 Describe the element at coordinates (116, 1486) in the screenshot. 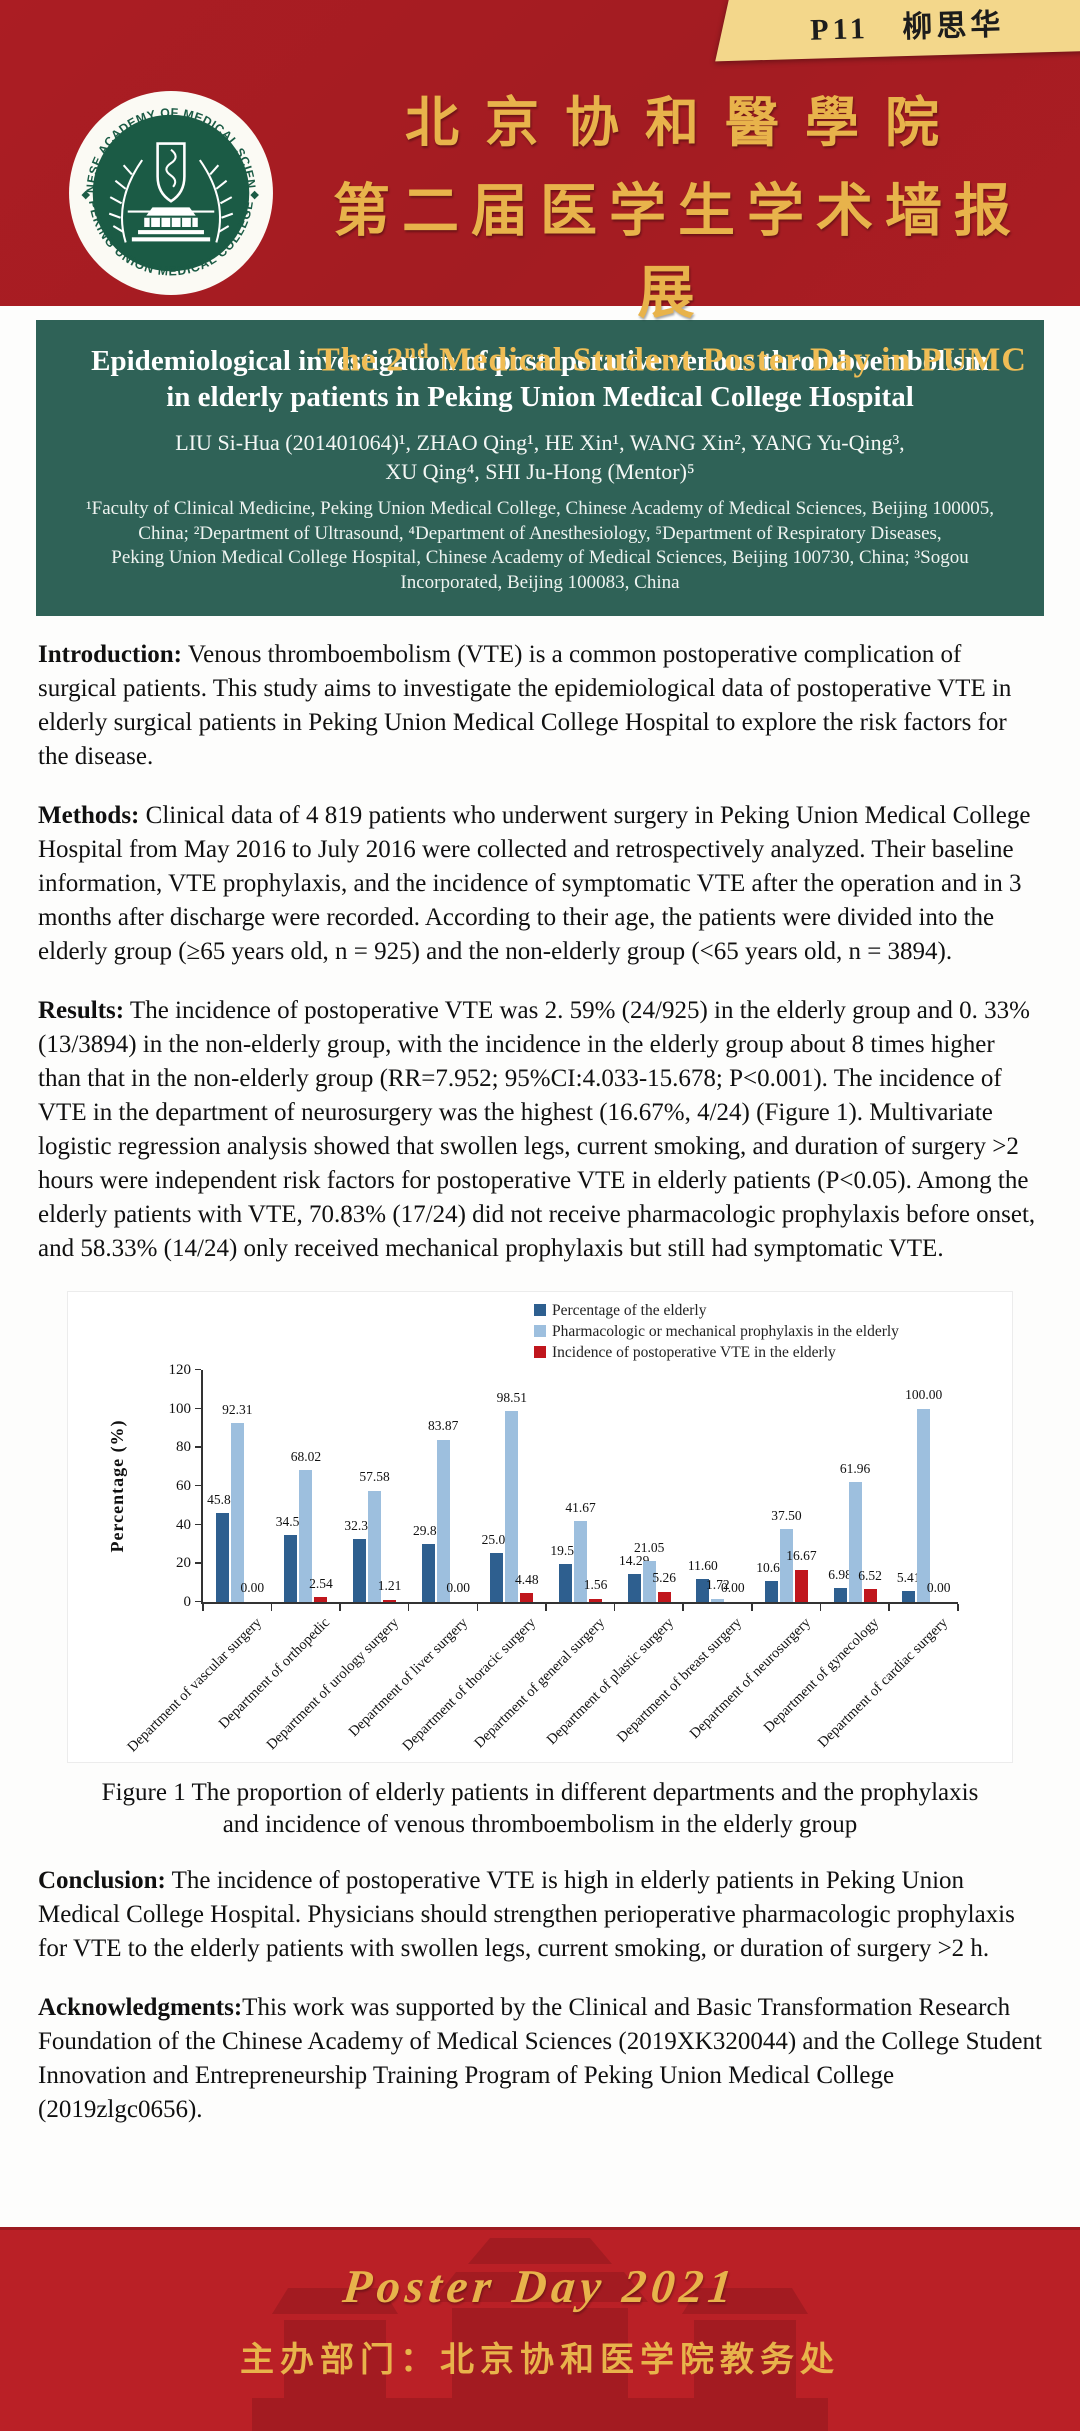

I see `y-axis-title: Percentage (%)` at that location.